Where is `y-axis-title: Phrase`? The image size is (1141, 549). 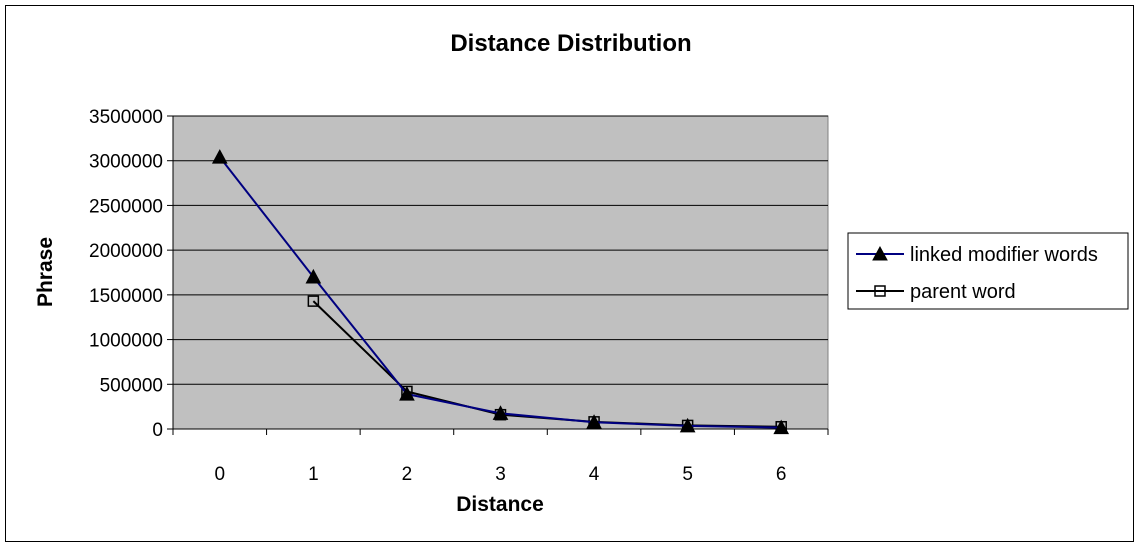 y-axis-title: Phrase is located at coordinates (45, 272).